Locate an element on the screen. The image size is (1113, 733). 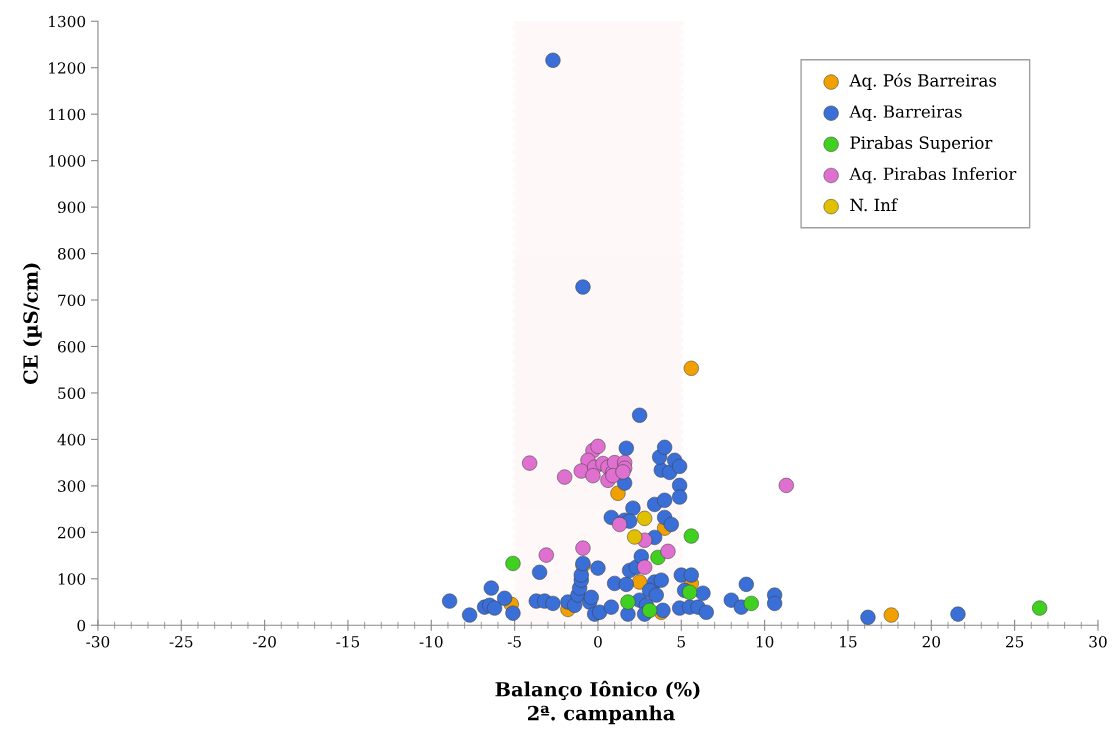
y-tick-label: 0 is located at coordinates (81, 625).